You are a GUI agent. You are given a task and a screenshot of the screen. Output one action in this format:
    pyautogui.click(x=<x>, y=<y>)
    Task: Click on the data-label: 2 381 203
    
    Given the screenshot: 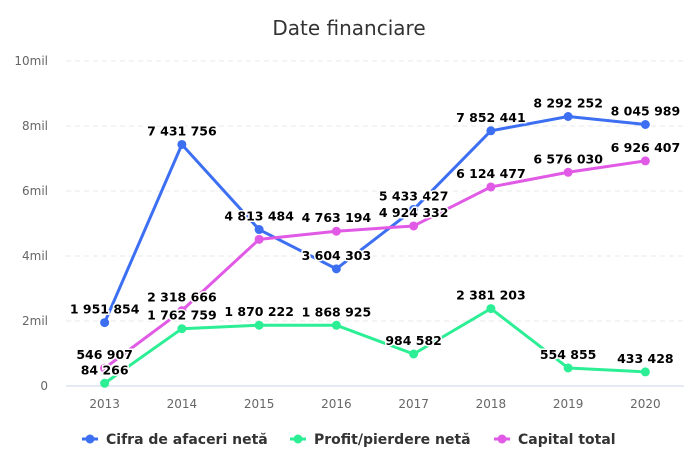 What is the action you would take?
    pyautogui.click(x=491, y=295)
    